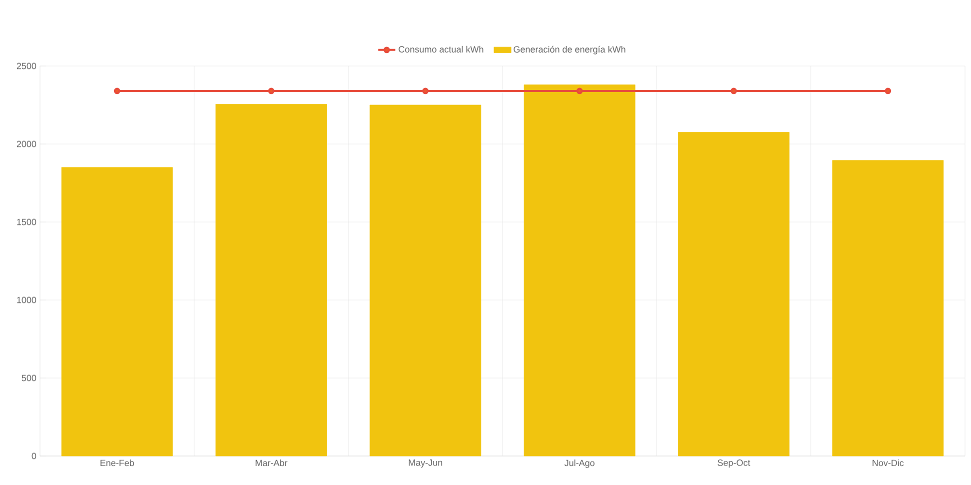  What do you see at coordinates (441, 49) in the screenshot?
I see `legend-label: Consumo actual kWh` at bounding box center [441, 49].